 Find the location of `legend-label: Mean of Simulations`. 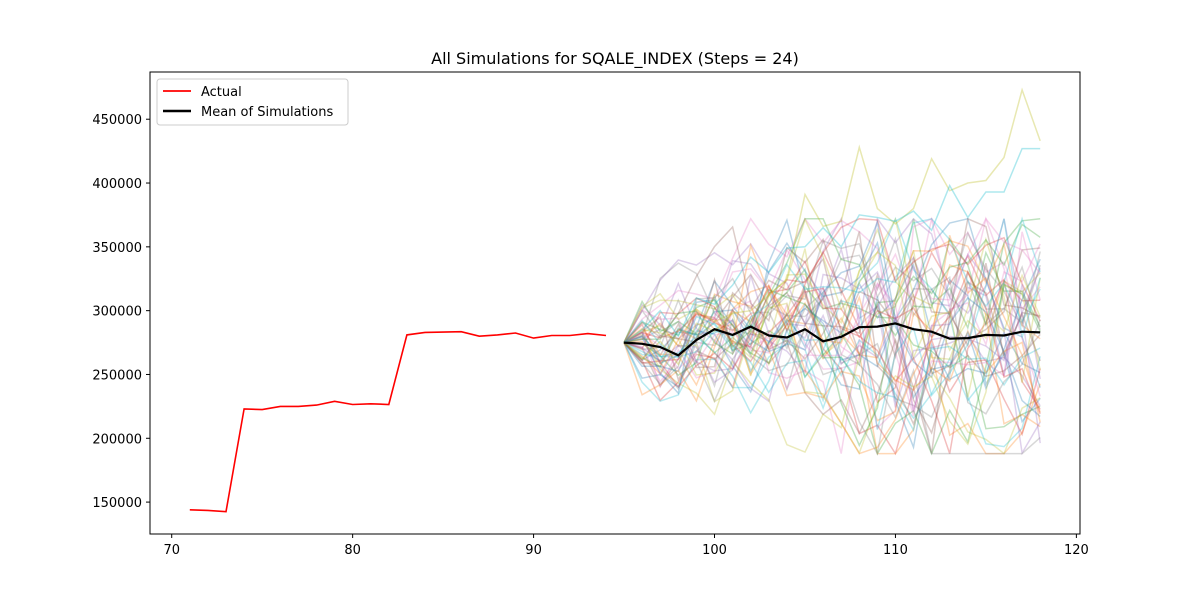

legend-label: Mean of Simulations is located at coordinates (267, 112).